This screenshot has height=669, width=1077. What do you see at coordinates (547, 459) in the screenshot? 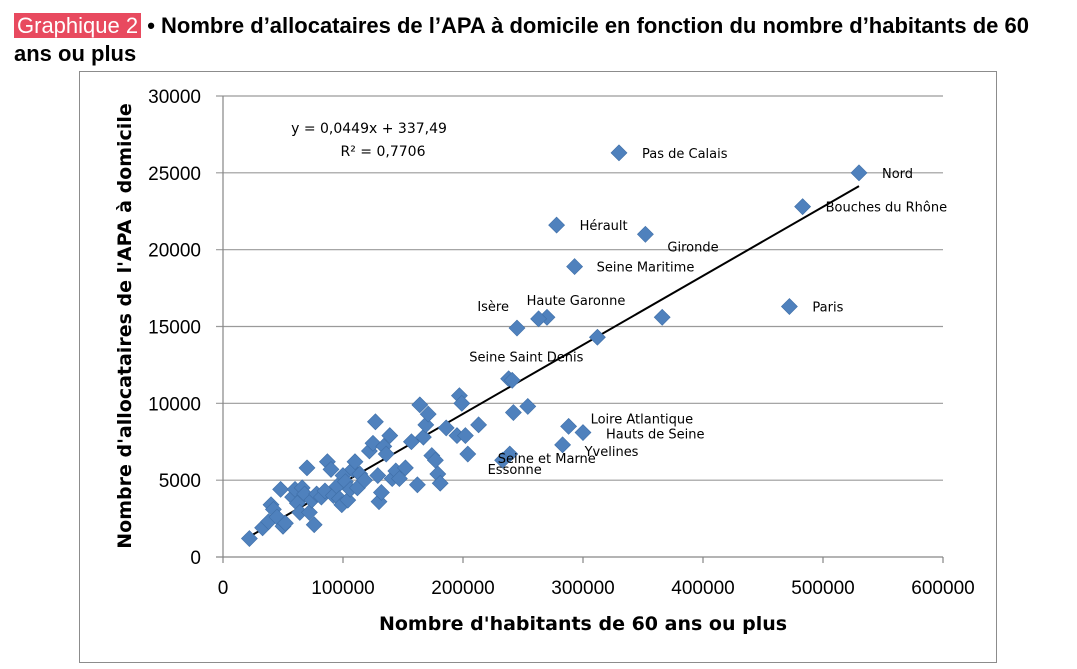
I see `point-label: Seine et Marne` at bounding box center [547, 459].